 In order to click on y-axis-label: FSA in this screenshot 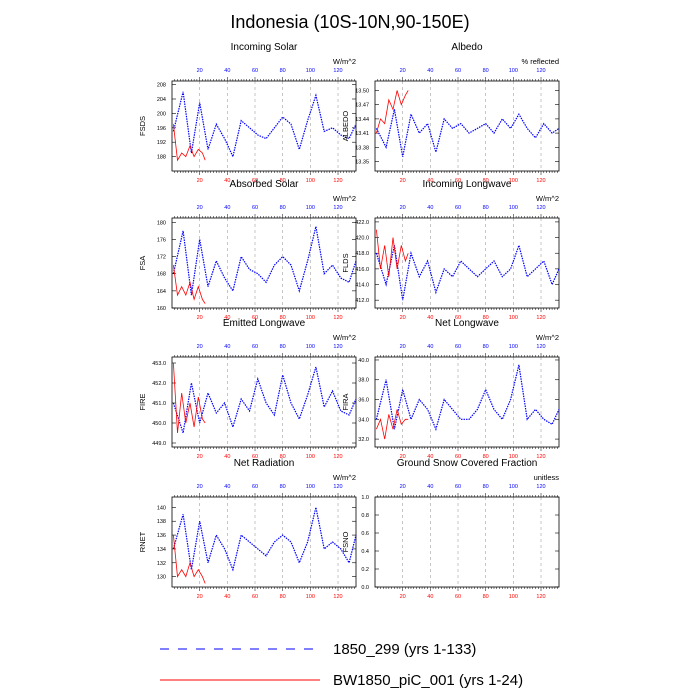, I will do `click(142, 263)`.